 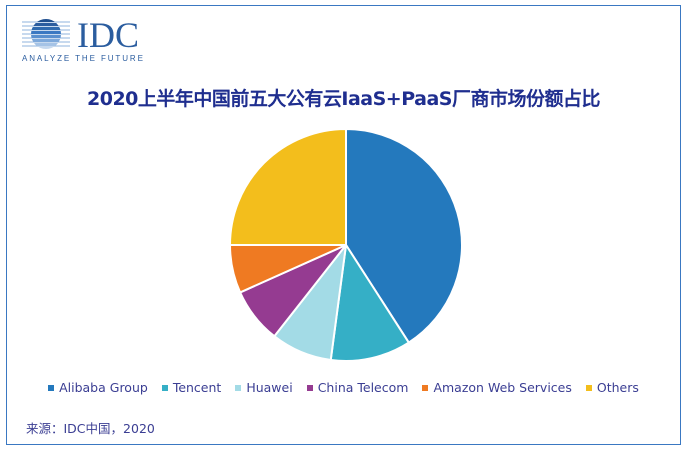 I want to click on idc-logo: IDC ANALYZE THE FUTURE, so click(x=85, y=39).